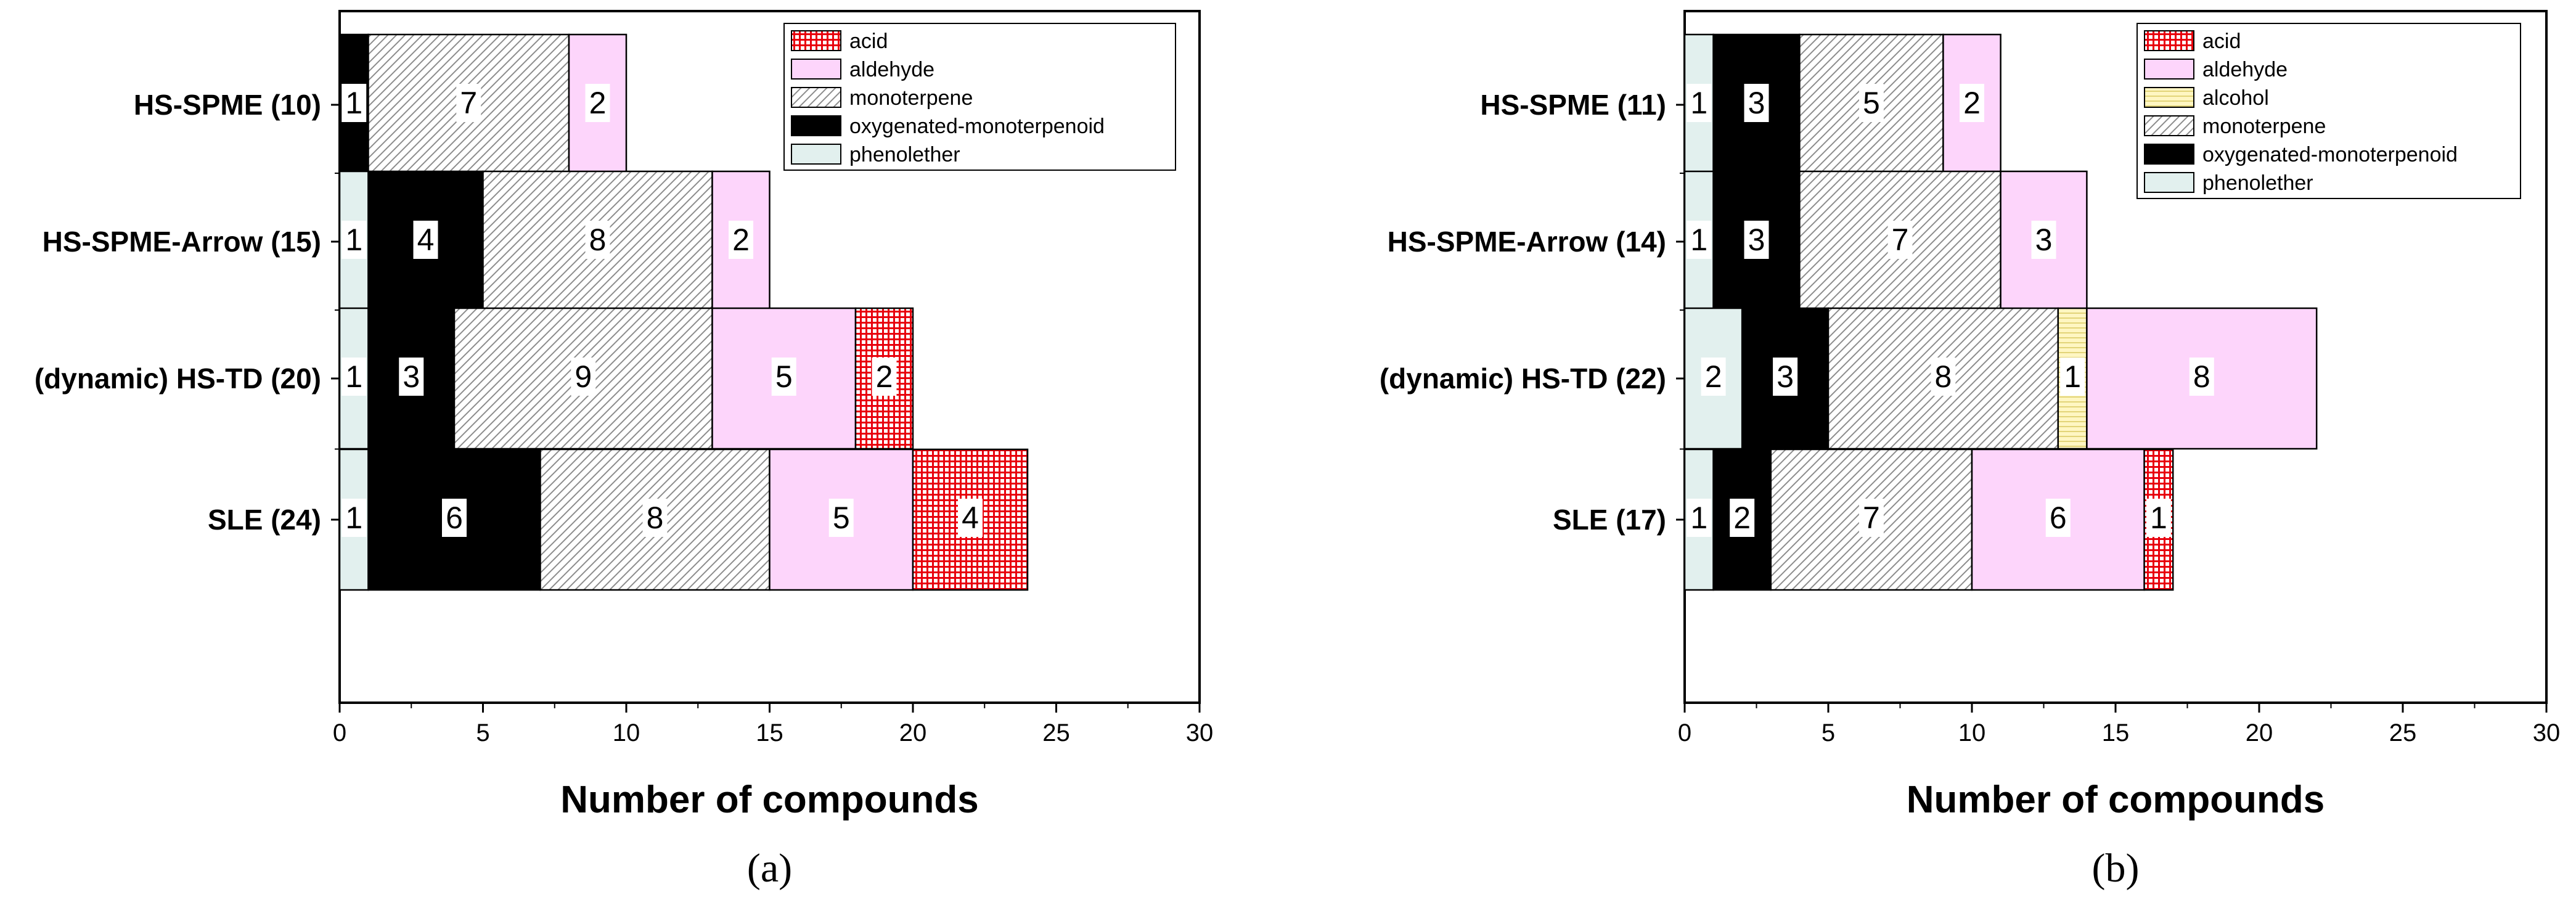 This screenshot has width=2576, height=908. Describe the element at coordinates (2169, 182) in the screenshot. I see `legend-swatch-phenolether` at that location.